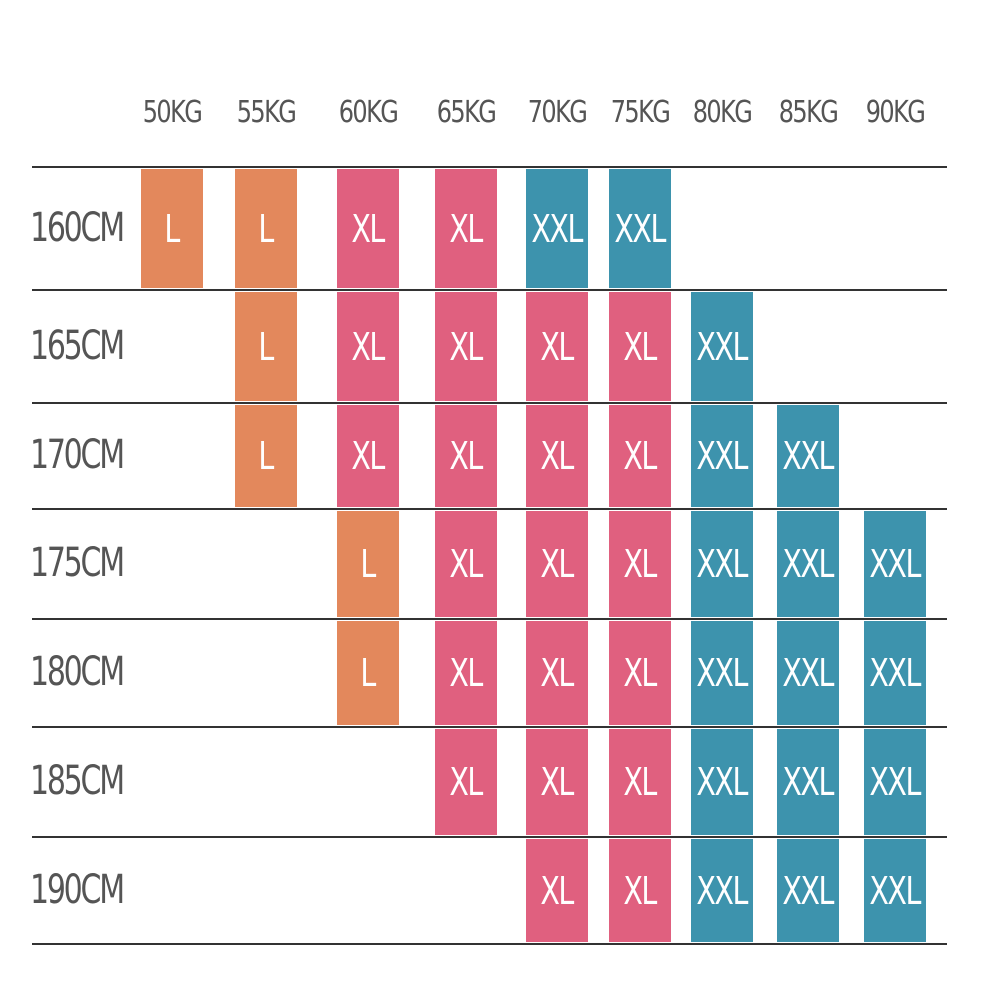  I want to click on column-header: 55KG, so click(266, 112).